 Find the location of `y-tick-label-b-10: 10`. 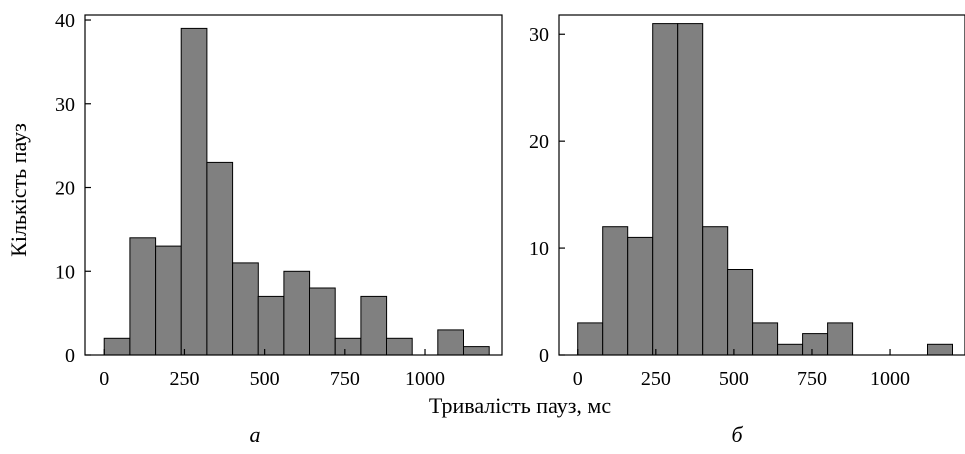

y-tick-label-b-10: 10 is located at coordinates (539, 249).